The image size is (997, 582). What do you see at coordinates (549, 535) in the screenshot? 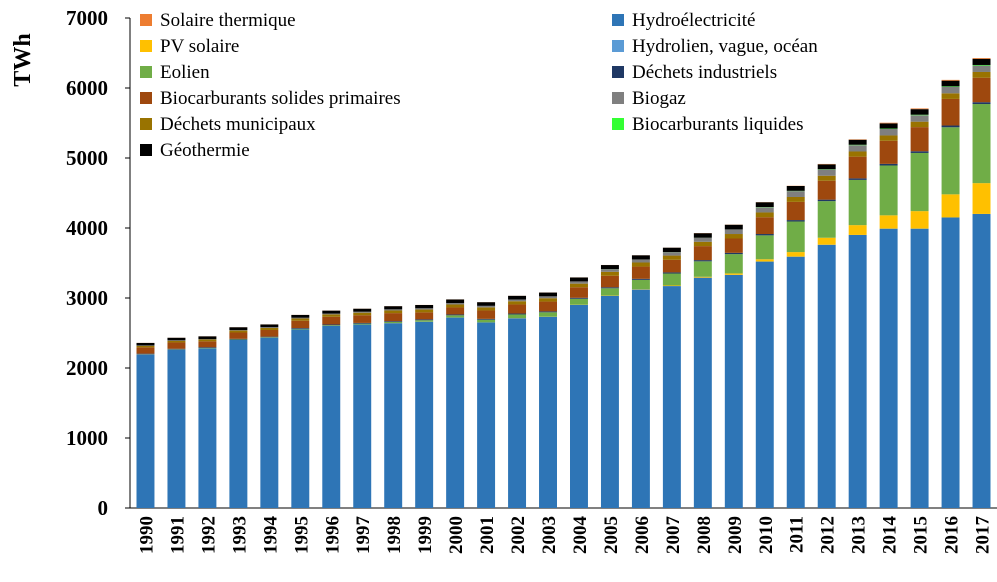
I see `x-tick-label: 2003` at bounding box center [549, 535].